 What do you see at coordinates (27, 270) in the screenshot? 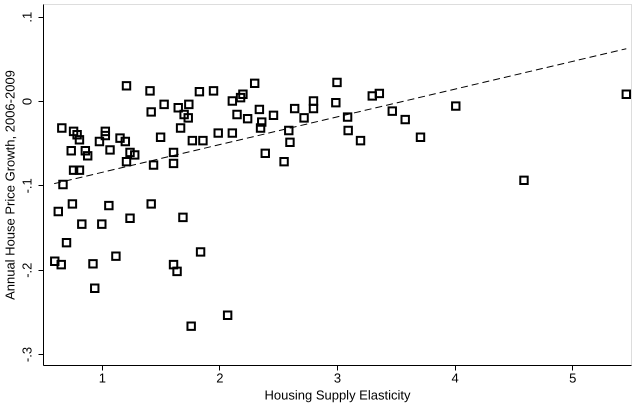
I see `y-tick-label: -.2` at bounding box center [27, 270].